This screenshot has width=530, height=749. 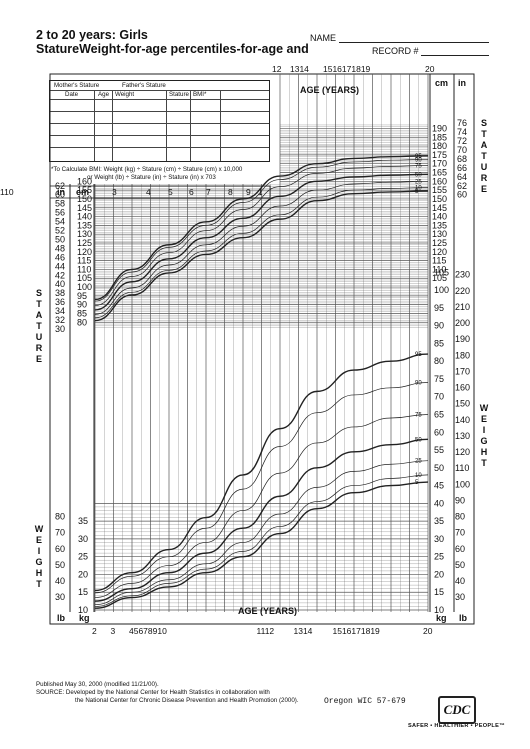 What do you see at coordinates (418, 166) in the screenshot?
I see `stature-percentile-label-75: 75` at bounding box center [418, 166].